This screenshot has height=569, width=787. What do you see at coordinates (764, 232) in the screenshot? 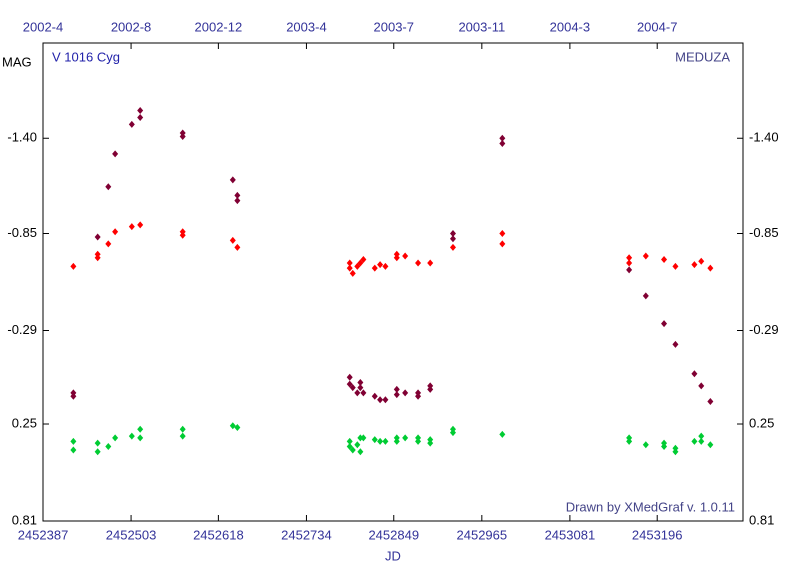
I see `y-tick-label-right: -0.85` at bounding box center [764, 232].